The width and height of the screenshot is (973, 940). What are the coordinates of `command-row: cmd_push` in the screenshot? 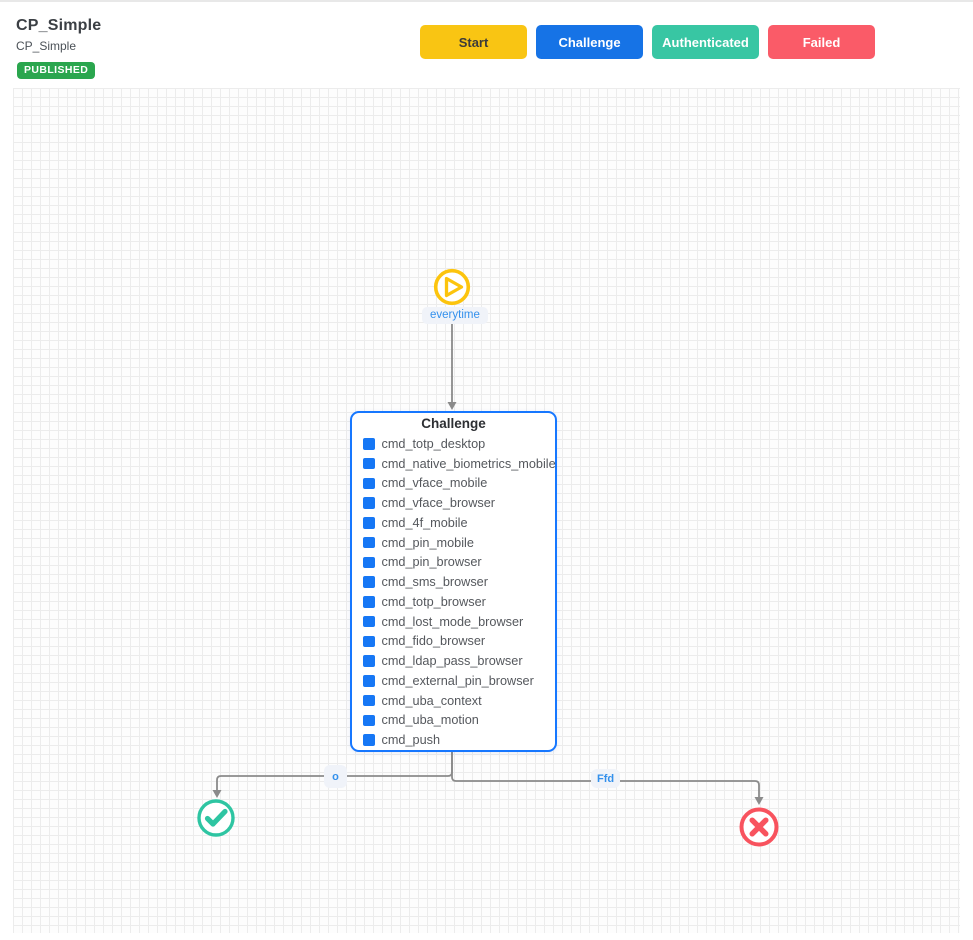 It's located at (453, 740).